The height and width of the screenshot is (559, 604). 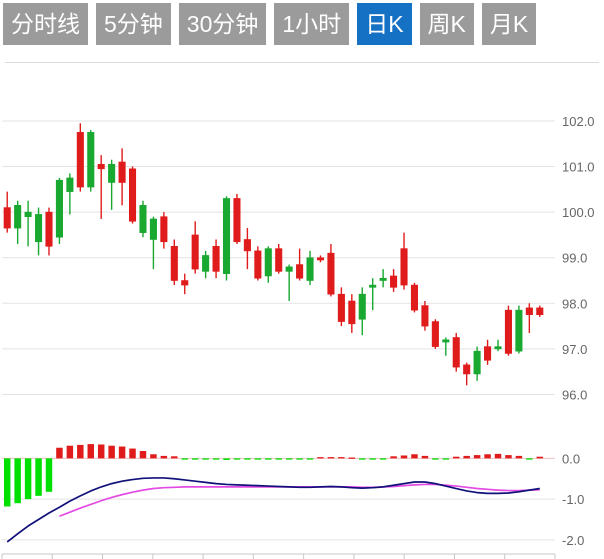 I want to click on tab-label: 30分钟, so click(x=222, y=24).